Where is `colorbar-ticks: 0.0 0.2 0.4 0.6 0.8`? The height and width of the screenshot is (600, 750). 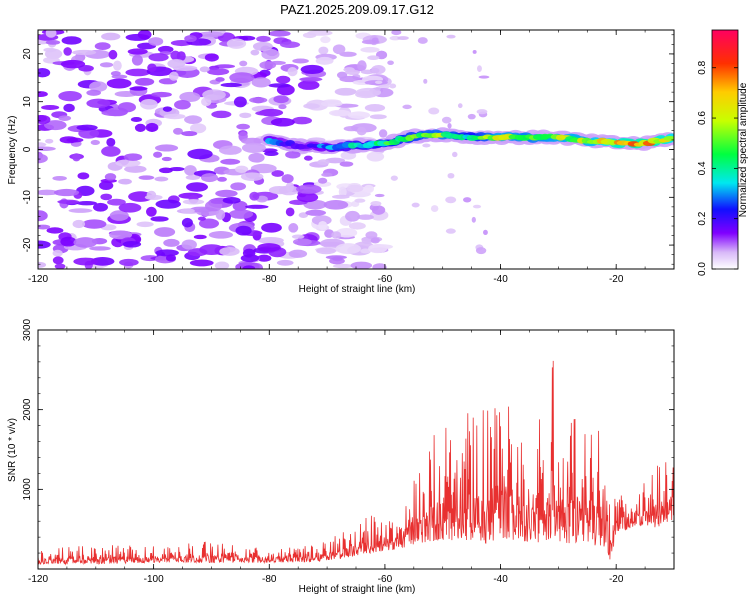 colorbar-ticks: 0.0 0.2 0.4 0.6 0.8 is located at coordinates (717, 168).